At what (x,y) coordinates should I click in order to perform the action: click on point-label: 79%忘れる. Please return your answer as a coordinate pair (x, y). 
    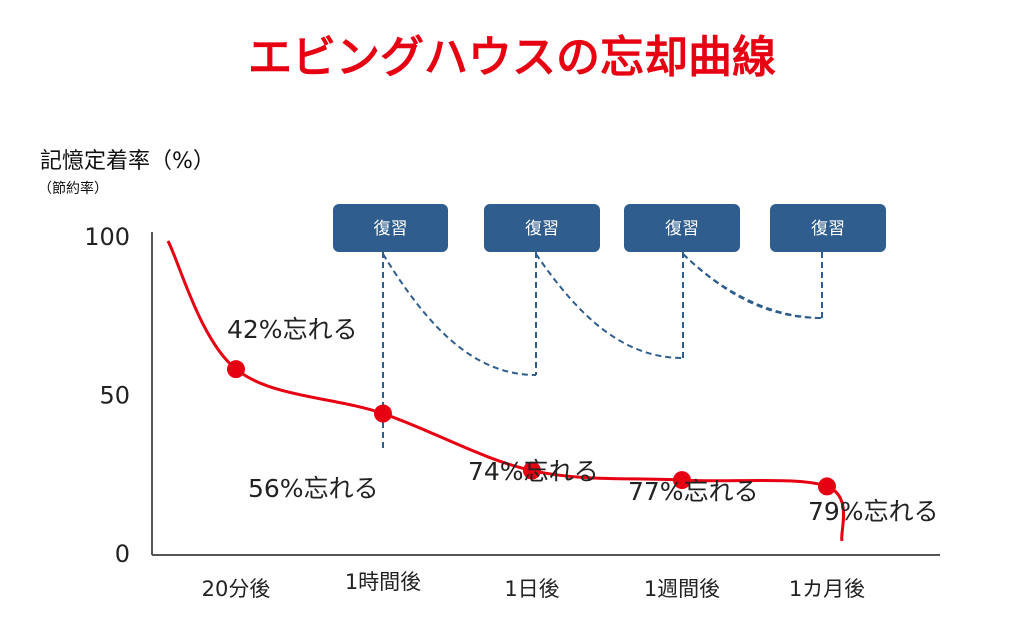
    Looking at the image, I should click on (873, 511).